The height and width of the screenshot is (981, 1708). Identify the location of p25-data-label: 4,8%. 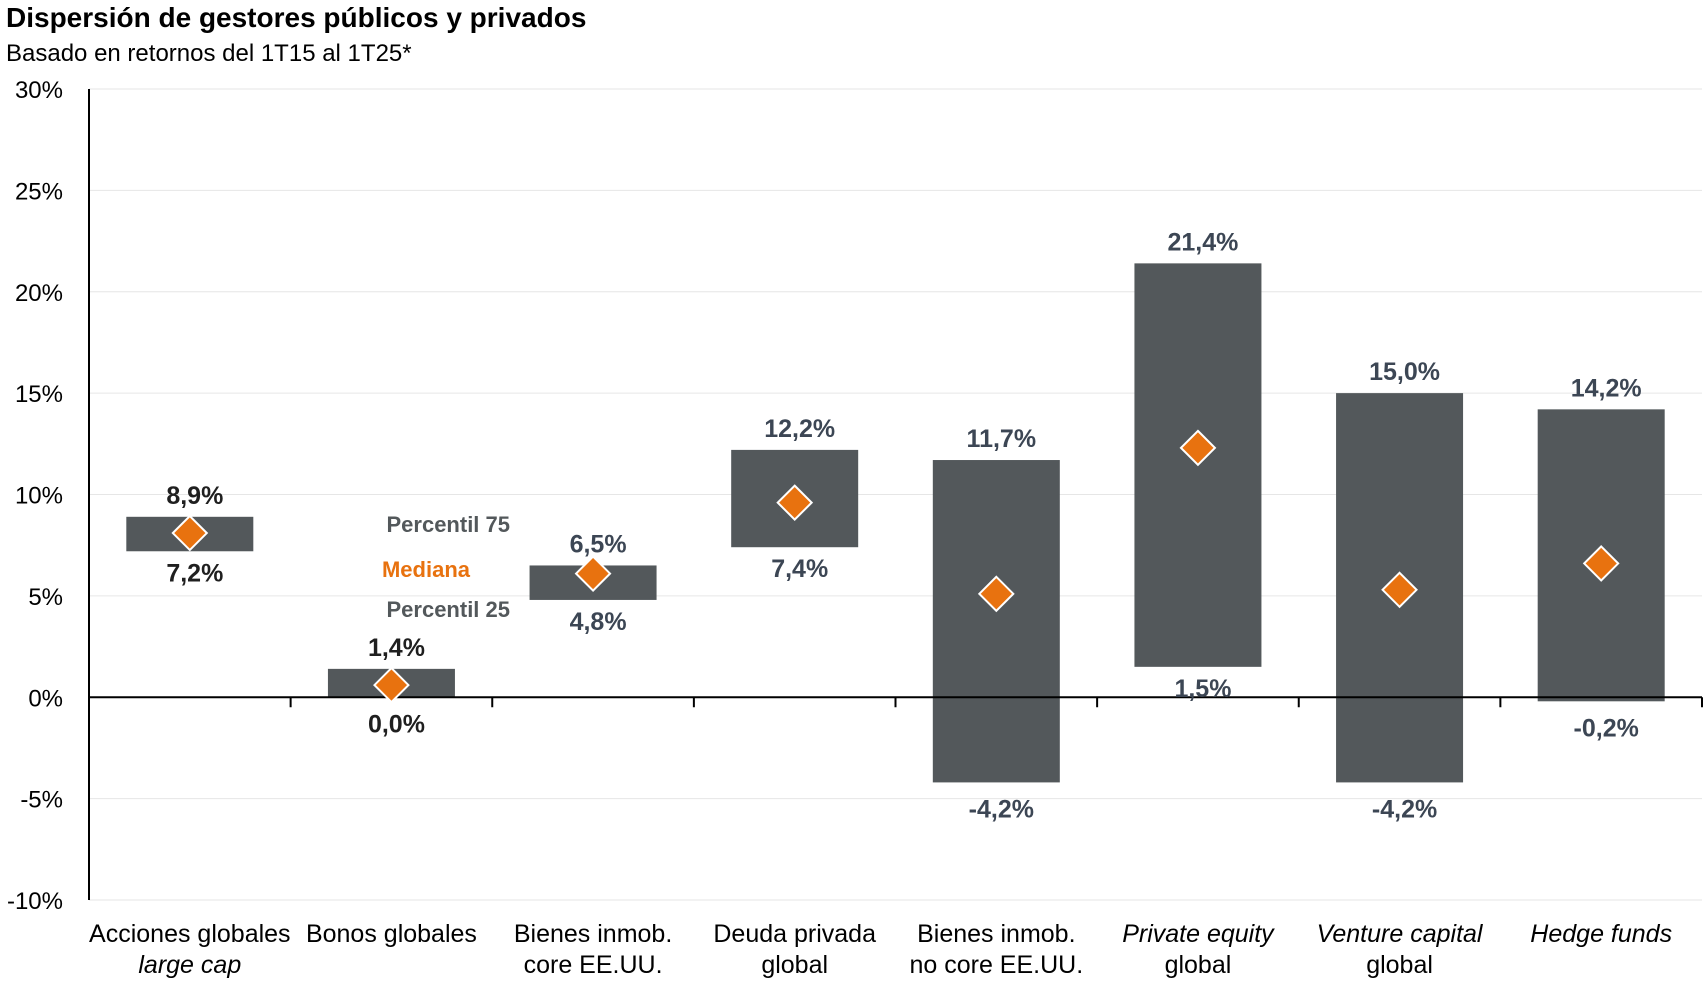
(598, 622).